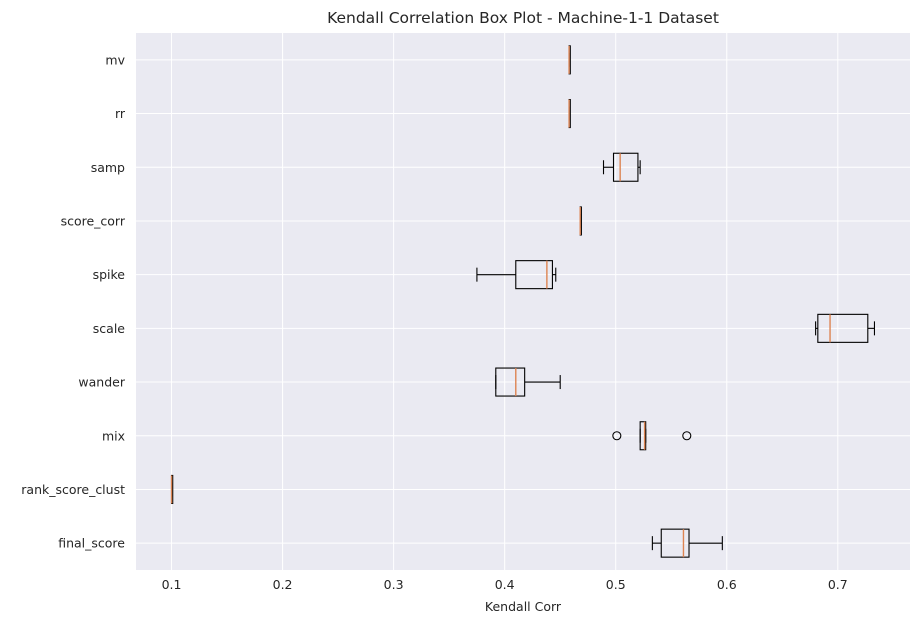 The image size is (920, 624). I want to click on box-scale, so click(845, 328).